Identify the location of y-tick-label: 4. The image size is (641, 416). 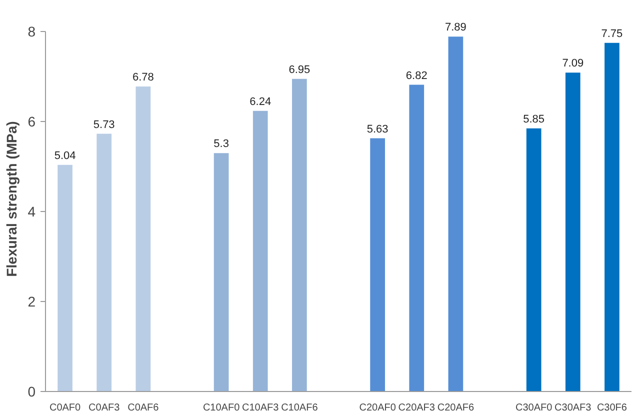
(32, 212).